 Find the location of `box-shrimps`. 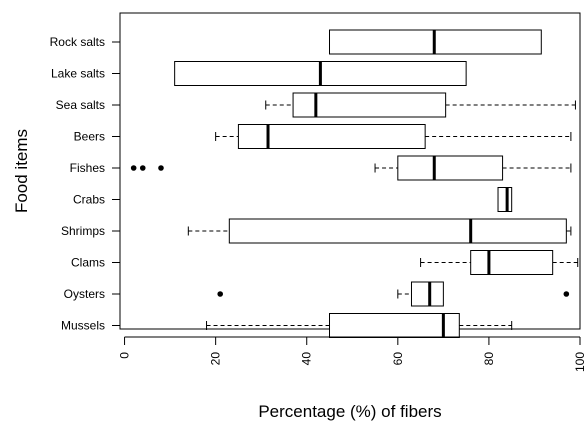

box-shrimps is located at coordinates (379, 231).